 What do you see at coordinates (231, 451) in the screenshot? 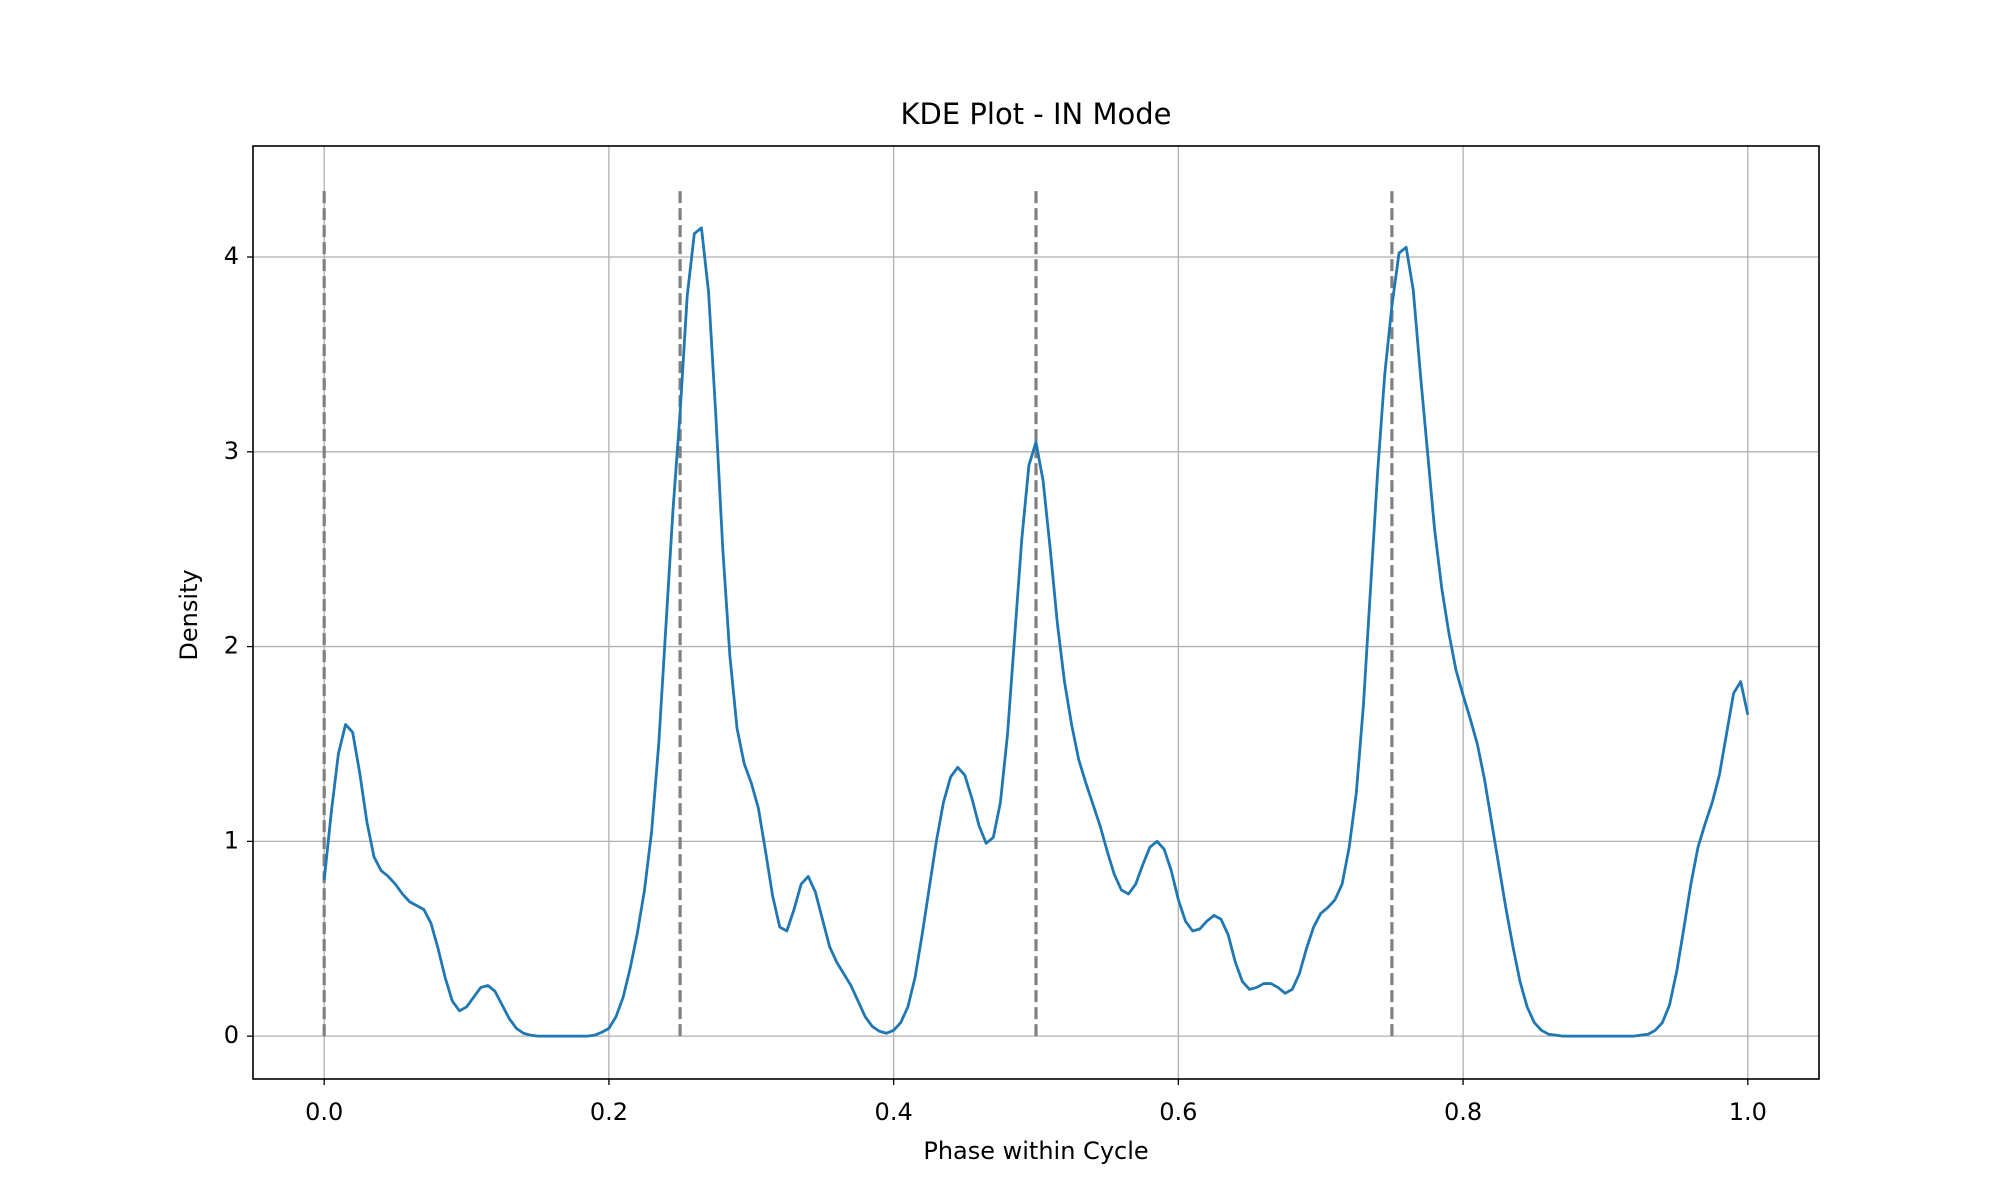
I see `y-tick-label: 3` at bounding box center [231, 451].